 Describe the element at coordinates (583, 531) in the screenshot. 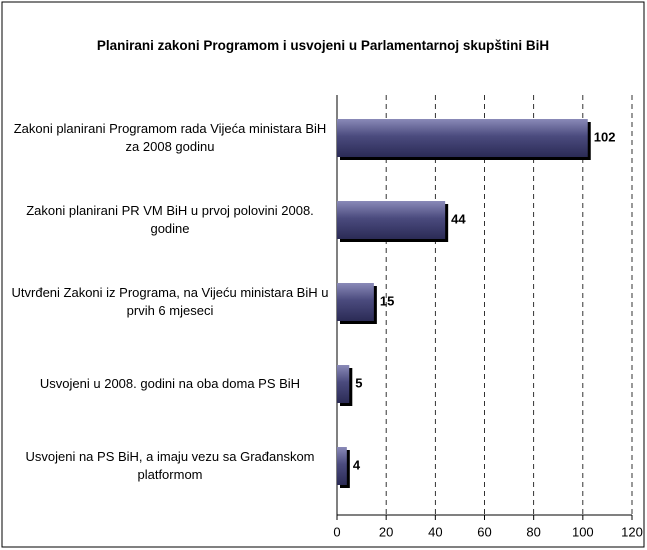

I see `x-tick-label: 100` at that location.